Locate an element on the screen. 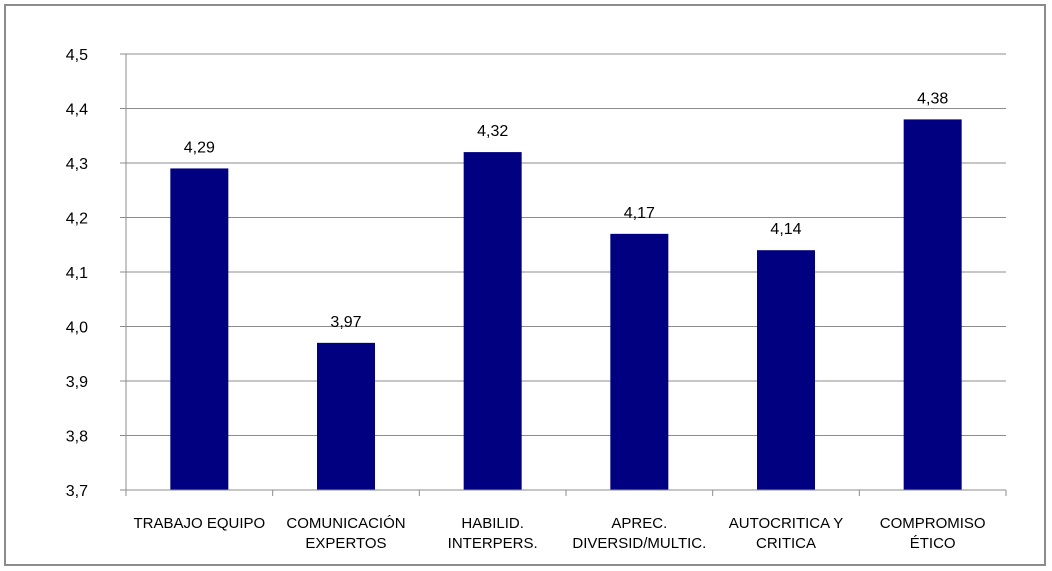 The width and height of the screenshot is (1052, 571). y-tick-label: 3,9 is located at coordinates (77, 382).